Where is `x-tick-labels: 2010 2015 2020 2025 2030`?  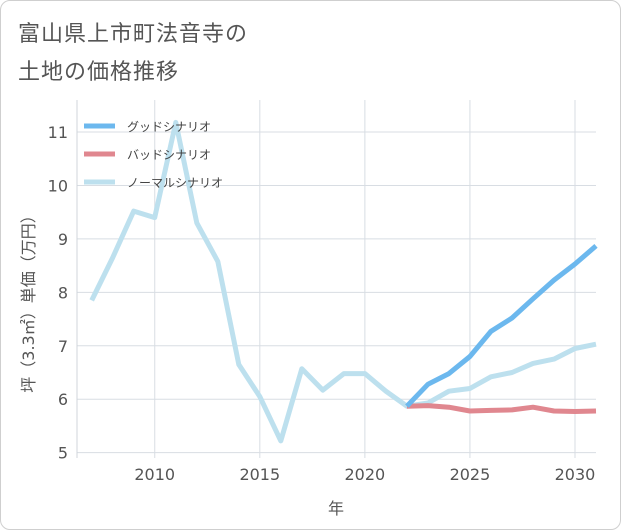
x-tick-labels: 2010 2015 2020 2025 2030 is located at coordinates (364, 474).